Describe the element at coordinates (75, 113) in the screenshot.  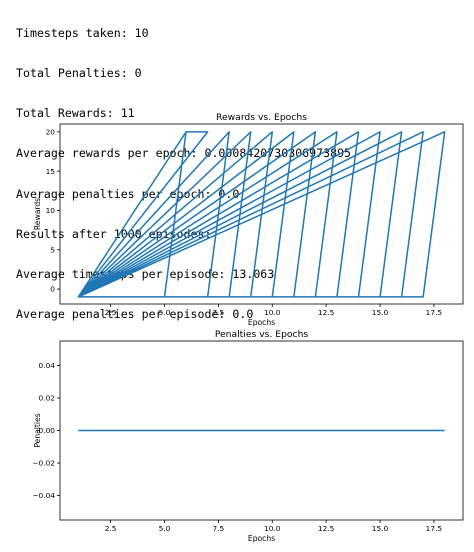
I see `console-line: Total Rewards: 11` at that location.